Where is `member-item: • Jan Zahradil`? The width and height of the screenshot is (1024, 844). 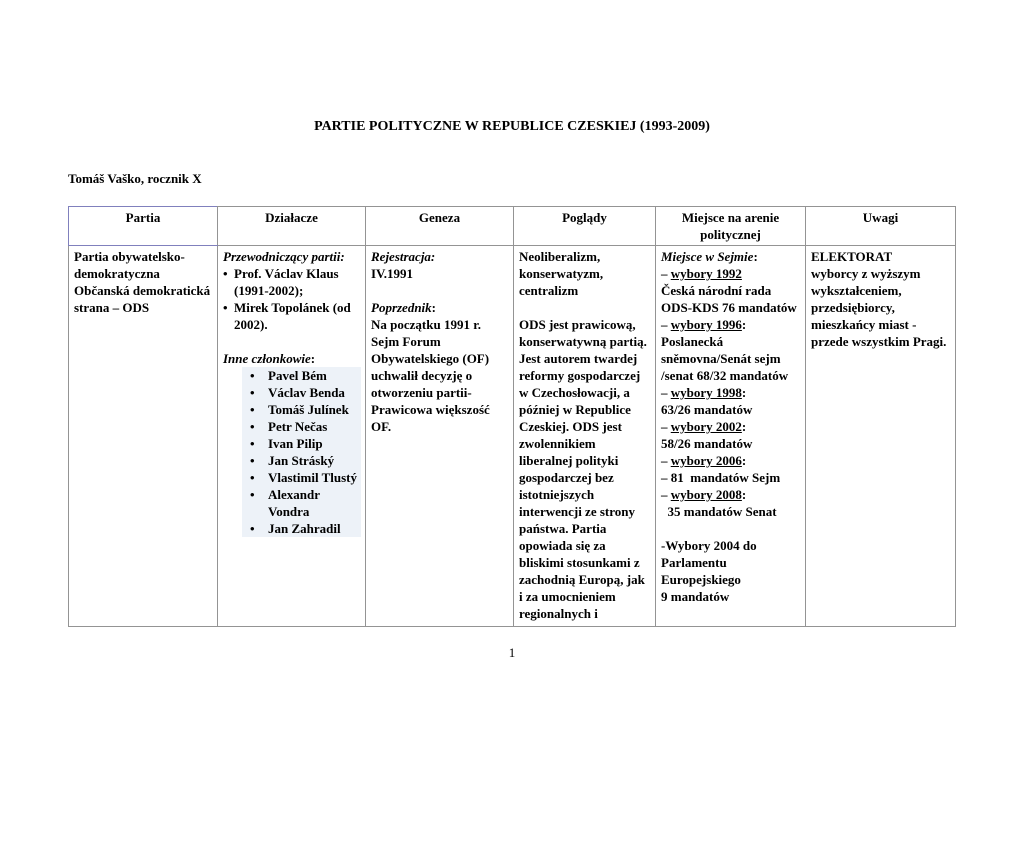
member-item: • Jan Zahradil is located at coordinates (295, 528).